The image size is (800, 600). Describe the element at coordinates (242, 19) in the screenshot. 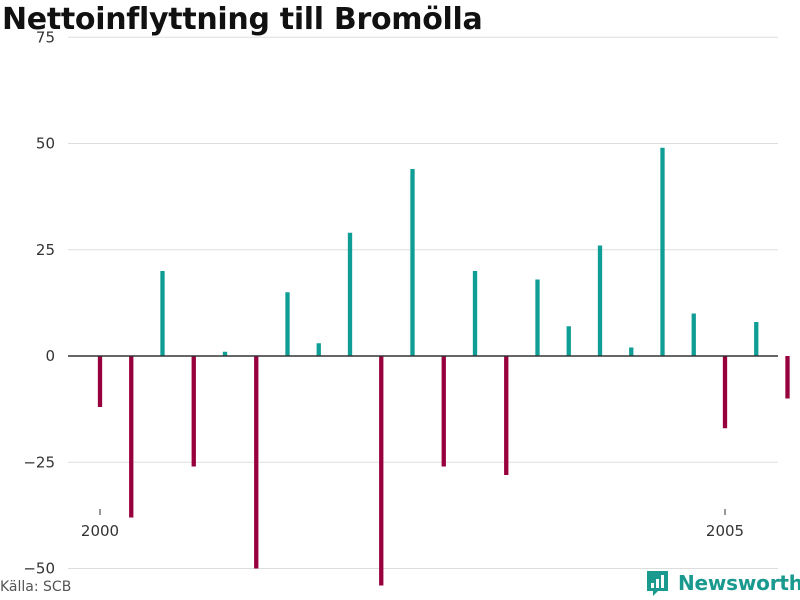

I see `chart-title: Nettoinflyttning till Bromölla` at that location.